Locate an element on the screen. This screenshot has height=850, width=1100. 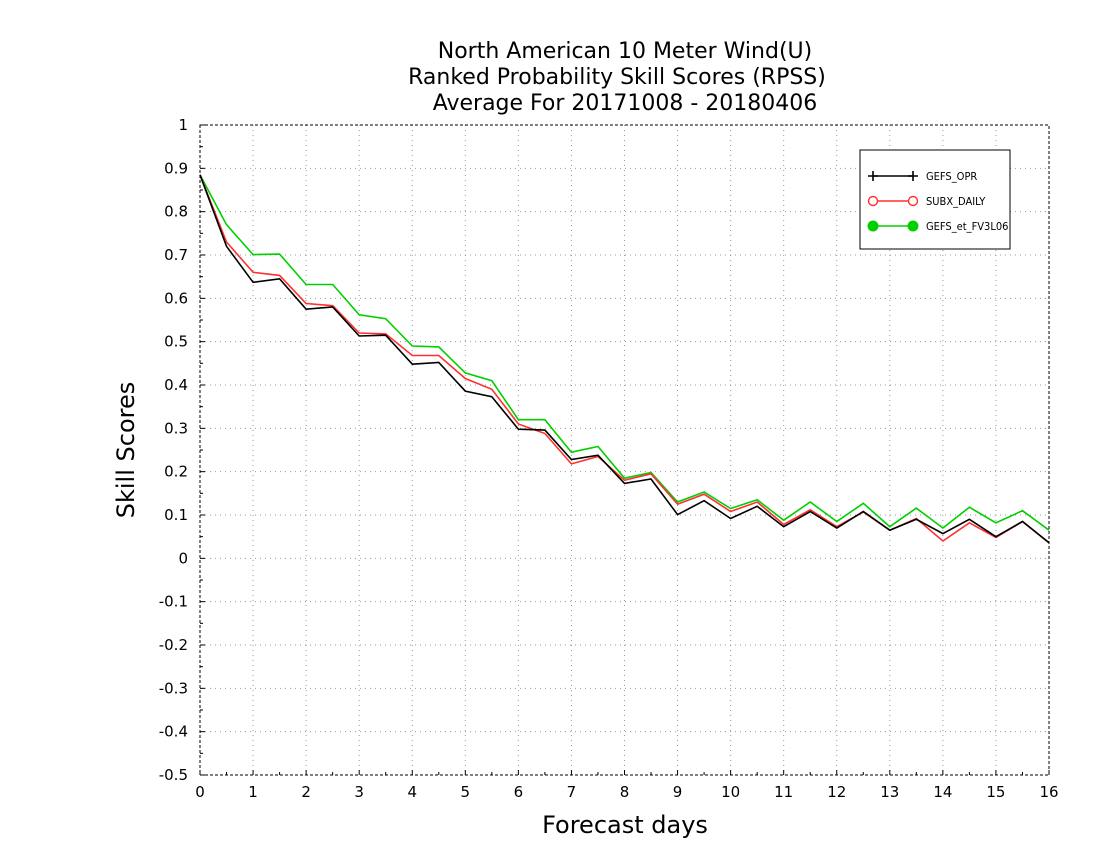
legend-label: GEFS_OPR is located at coordinates (951, 176).